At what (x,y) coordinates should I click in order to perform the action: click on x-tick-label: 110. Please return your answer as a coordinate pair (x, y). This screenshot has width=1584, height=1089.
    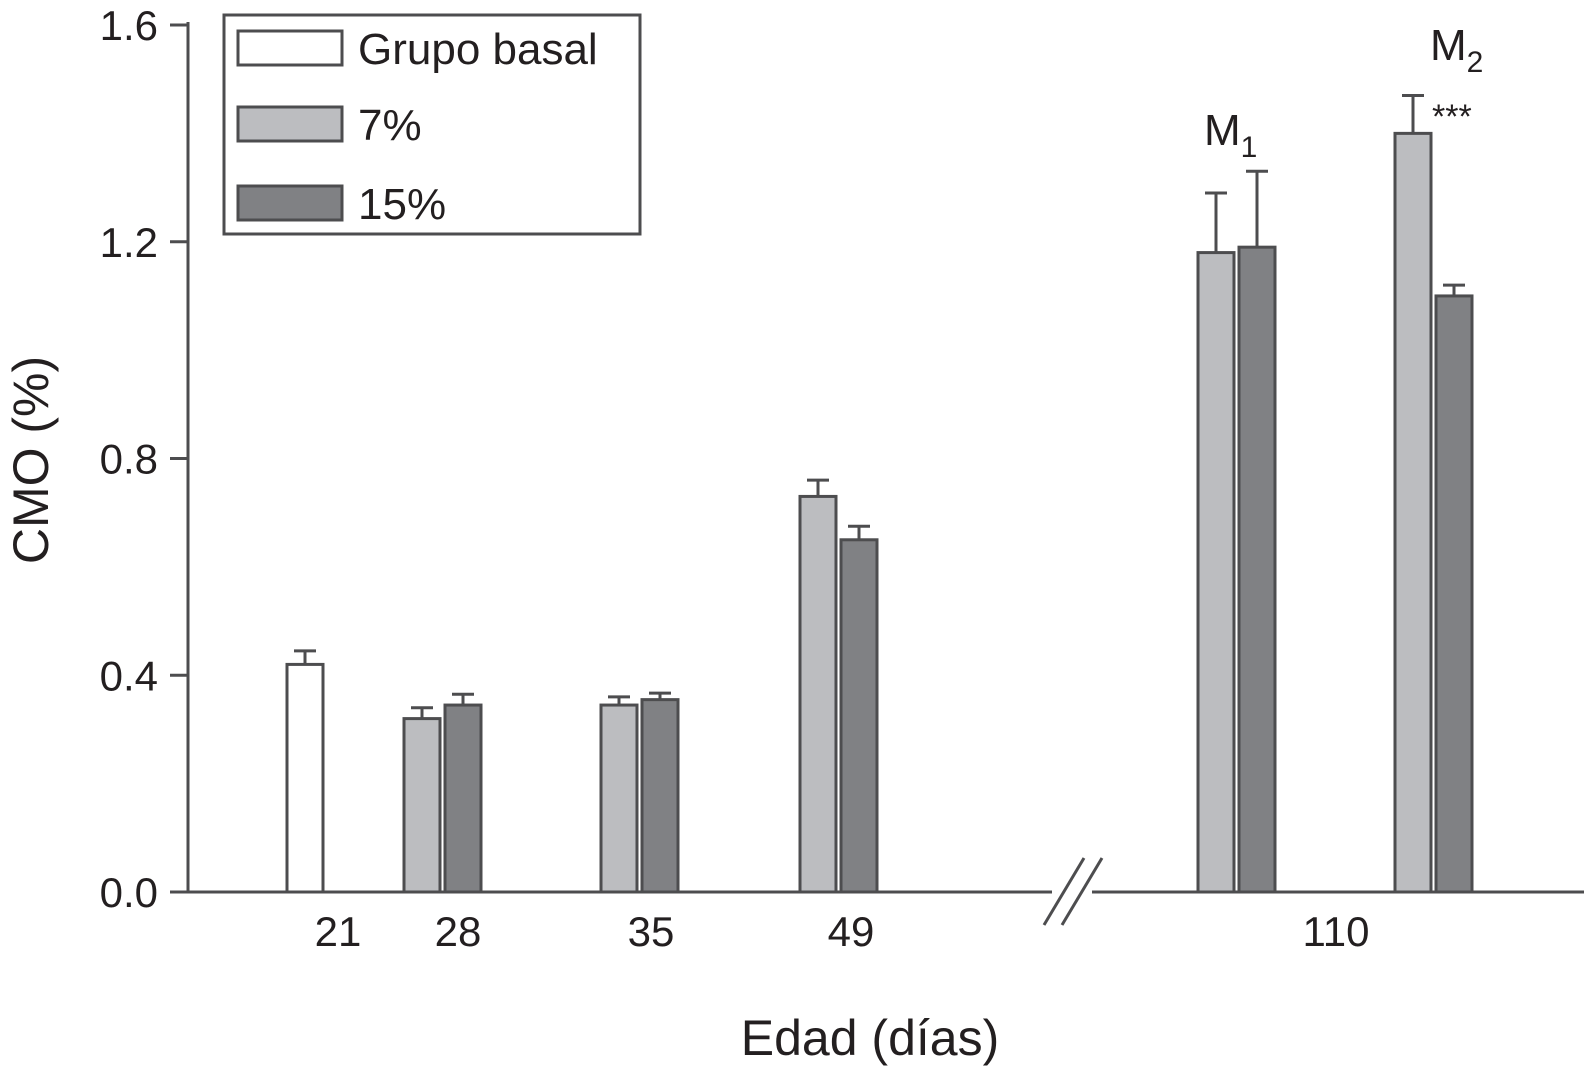
    Looking at the image, I should click on (1336, 931).